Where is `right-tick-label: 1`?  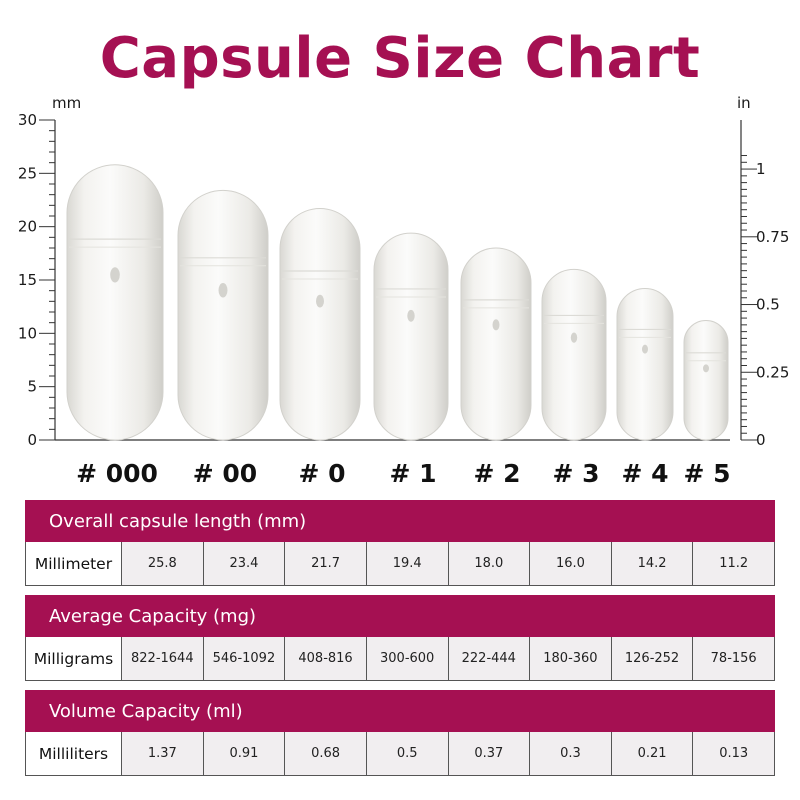
right-tick-label: 1 is located at coordinates (761, 169).